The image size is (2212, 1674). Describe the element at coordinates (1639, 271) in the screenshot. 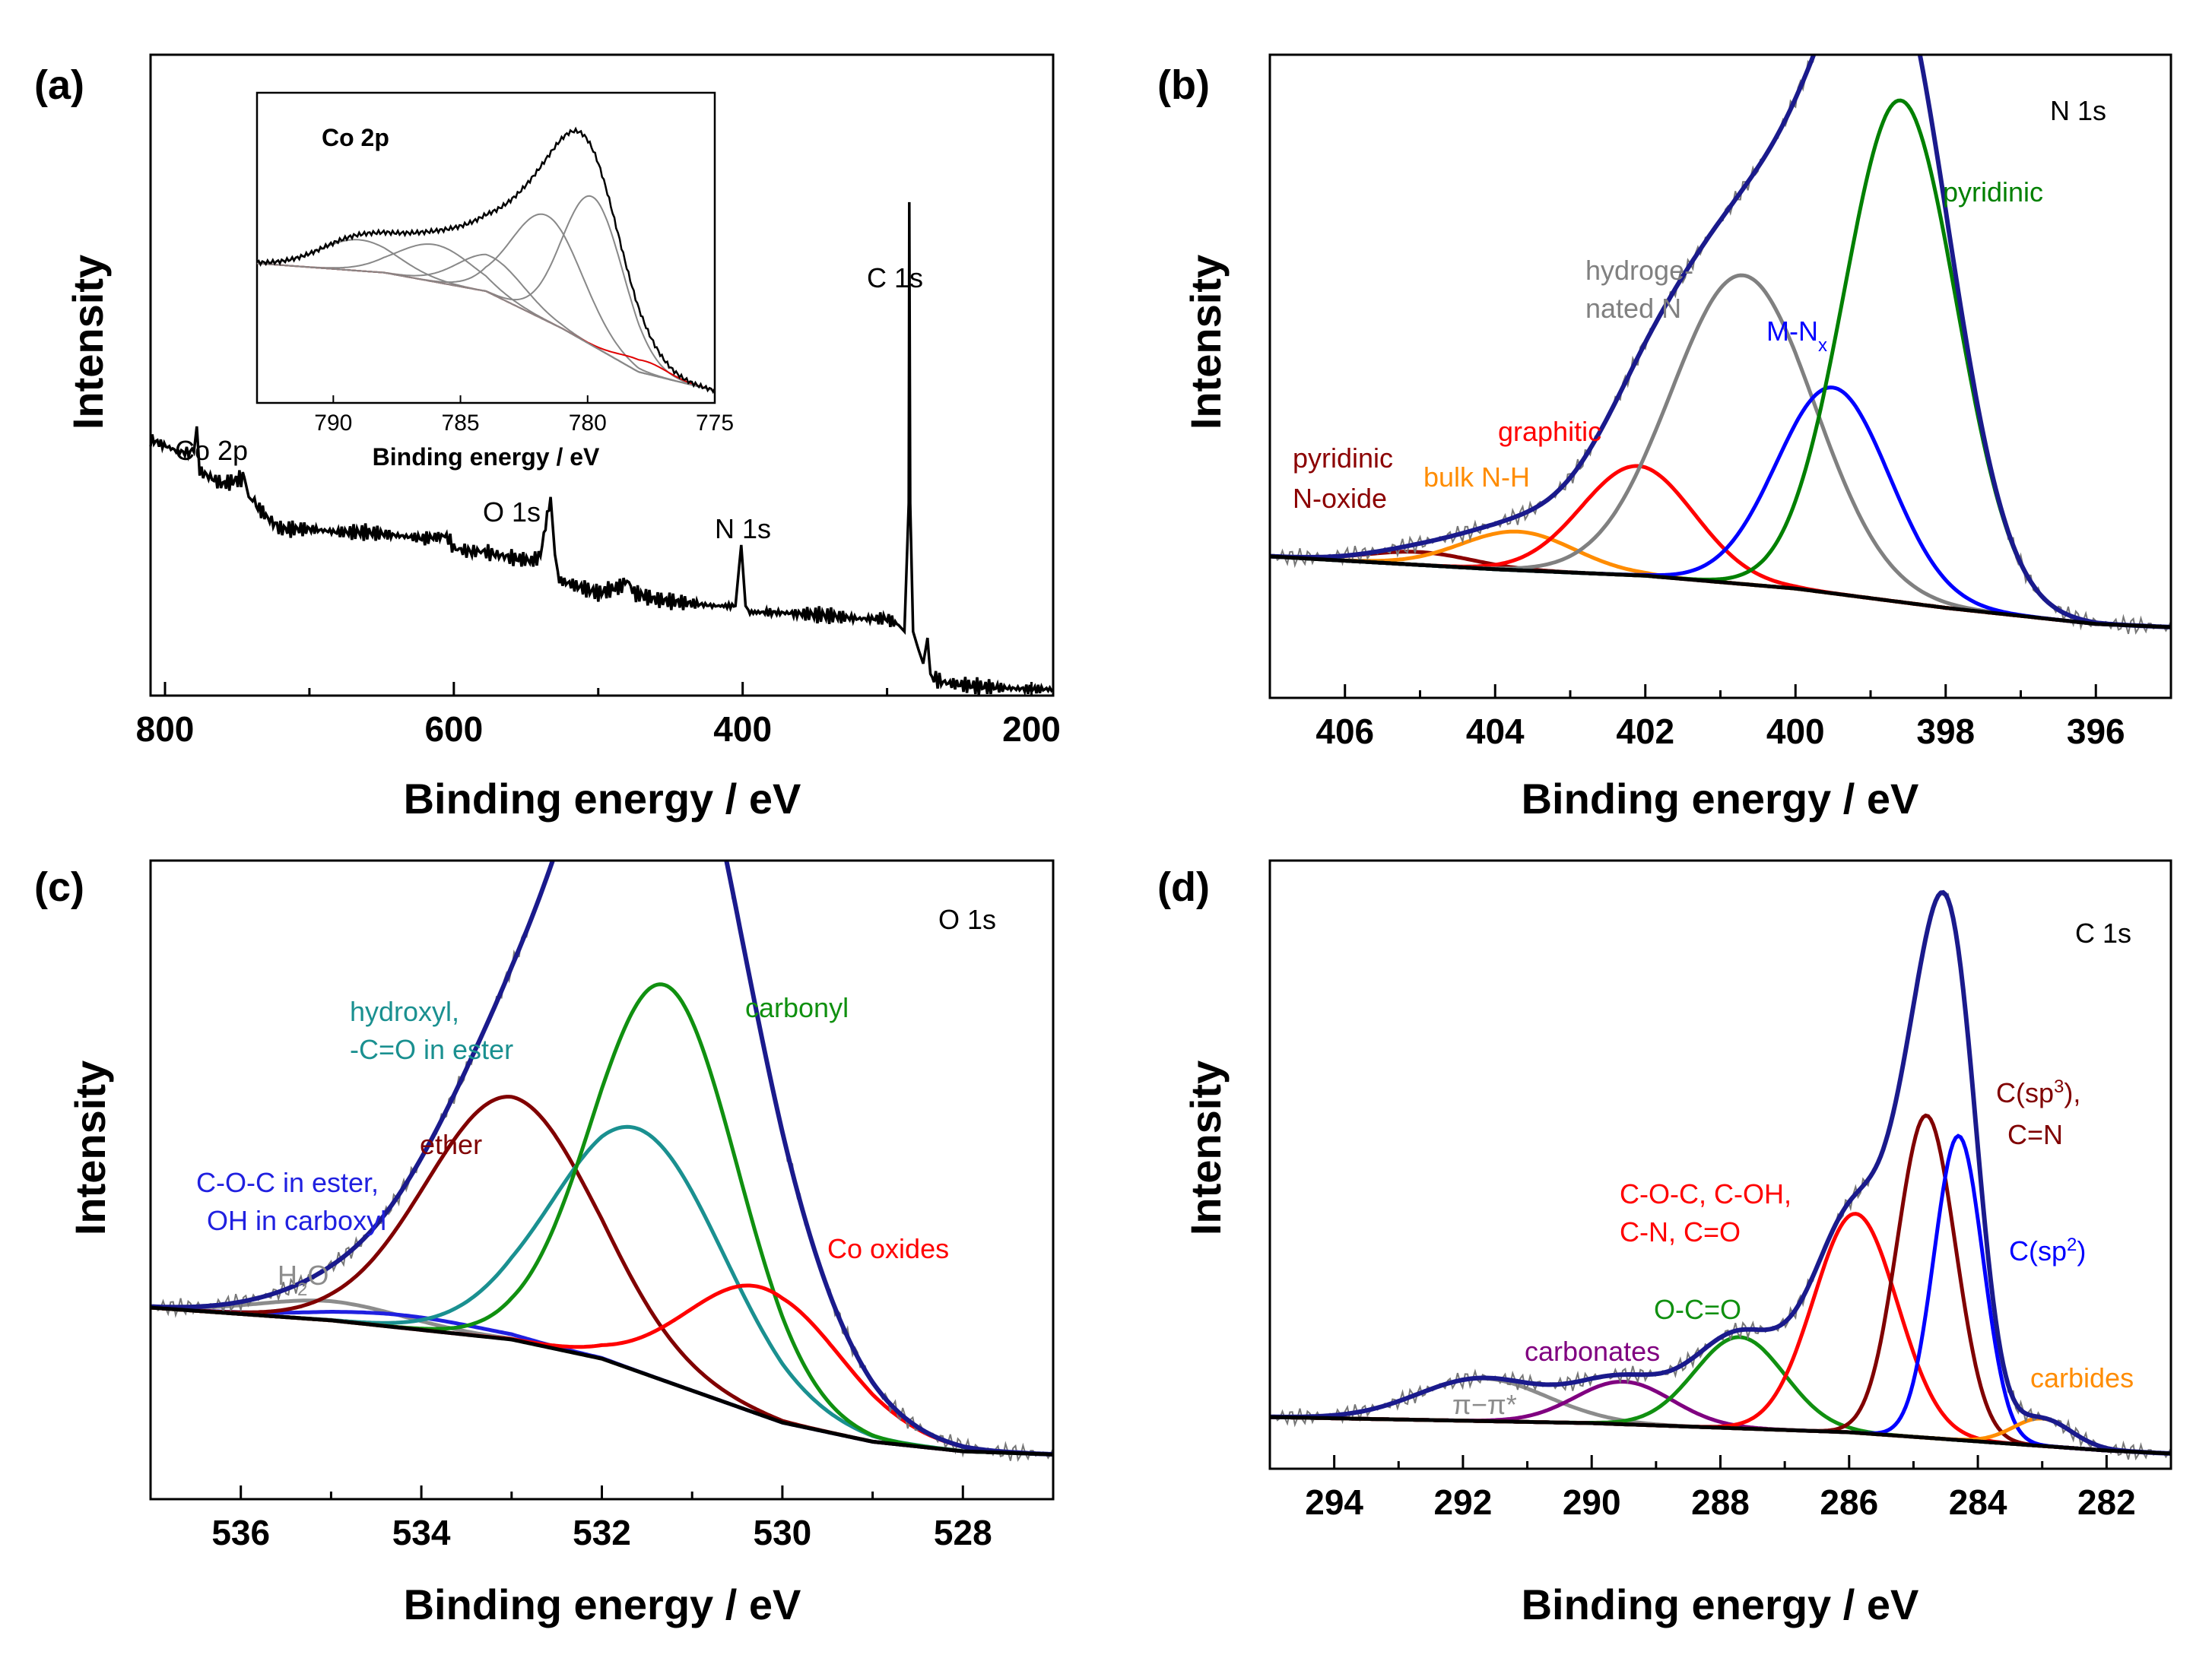

I see `peak-annotation: hydroge-` at that location.